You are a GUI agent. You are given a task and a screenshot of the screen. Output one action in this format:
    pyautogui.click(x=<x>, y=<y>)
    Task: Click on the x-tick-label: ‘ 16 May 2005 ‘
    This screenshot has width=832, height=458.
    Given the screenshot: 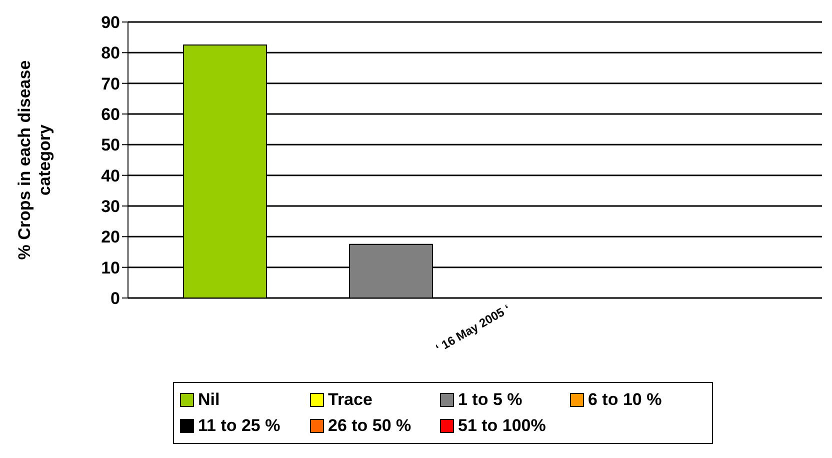 What is the action you would take?
    pyautogui.click(x=473, y=329)
    